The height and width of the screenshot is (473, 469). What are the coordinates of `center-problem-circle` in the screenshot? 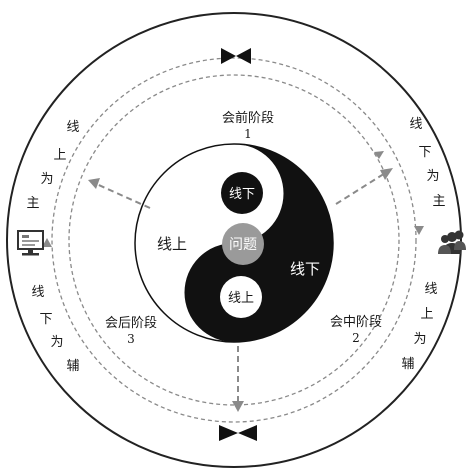 It's located at (243, 244).